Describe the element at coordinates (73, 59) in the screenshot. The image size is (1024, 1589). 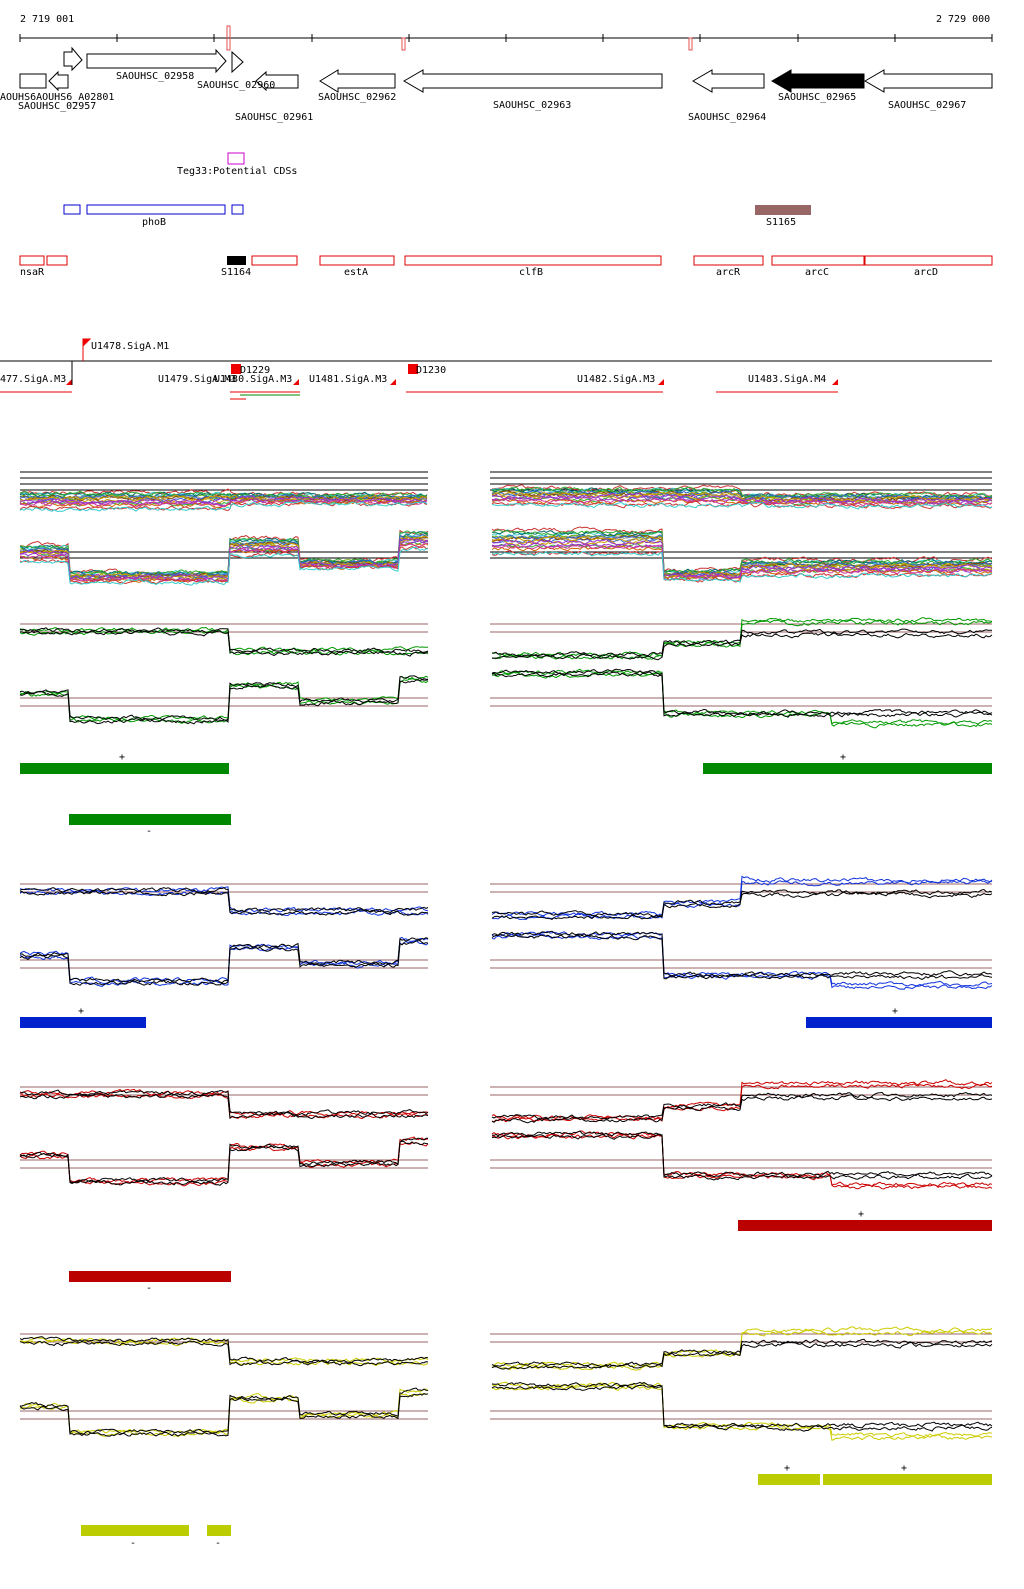
I see `gene-arrow-small` at that location.